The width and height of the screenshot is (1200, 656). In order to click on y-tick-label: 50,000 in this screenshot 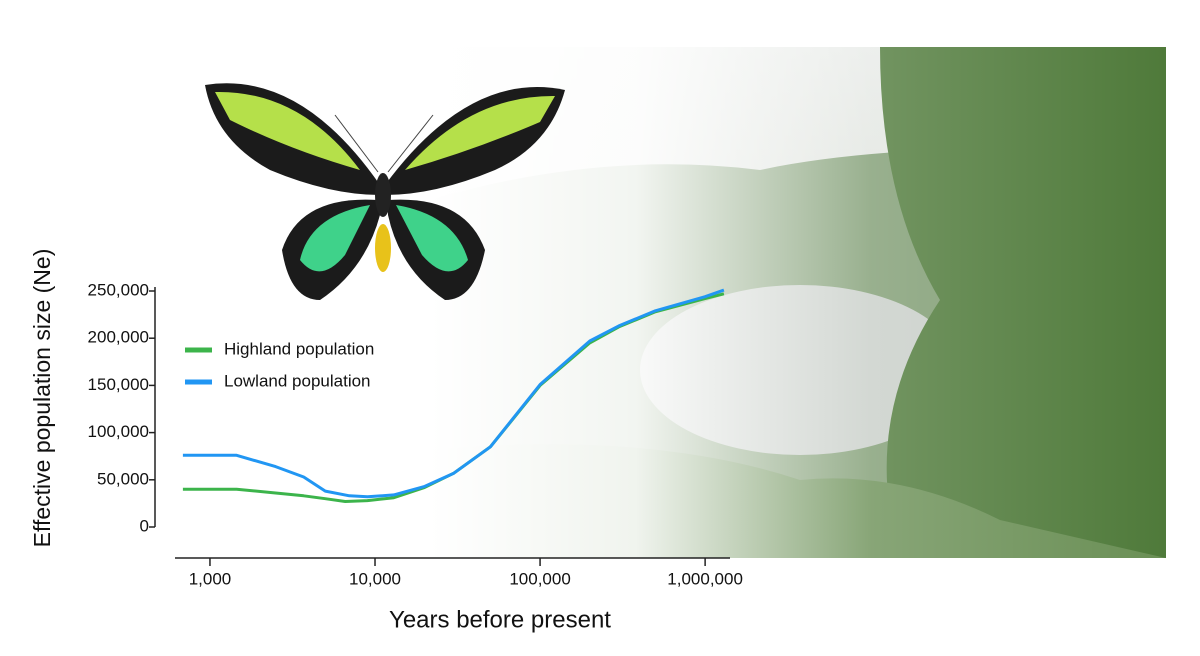, I will do `click(123, 478)`.